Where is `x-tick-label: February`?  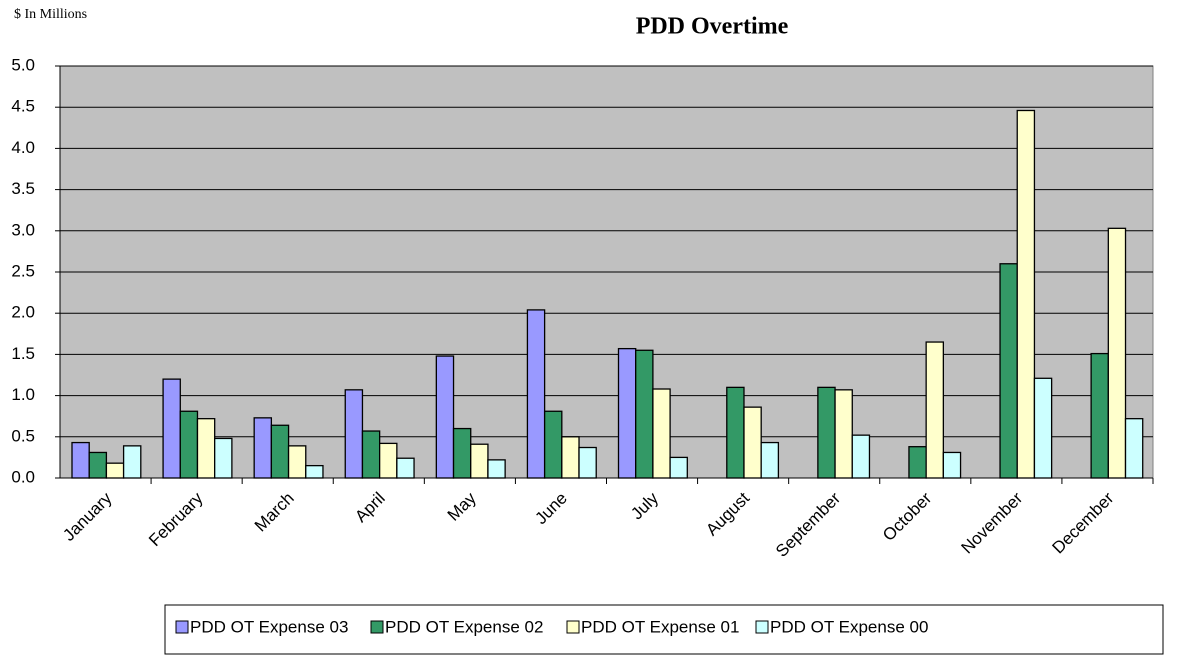
x-tick-label: February is located at coordinates (176, 519).